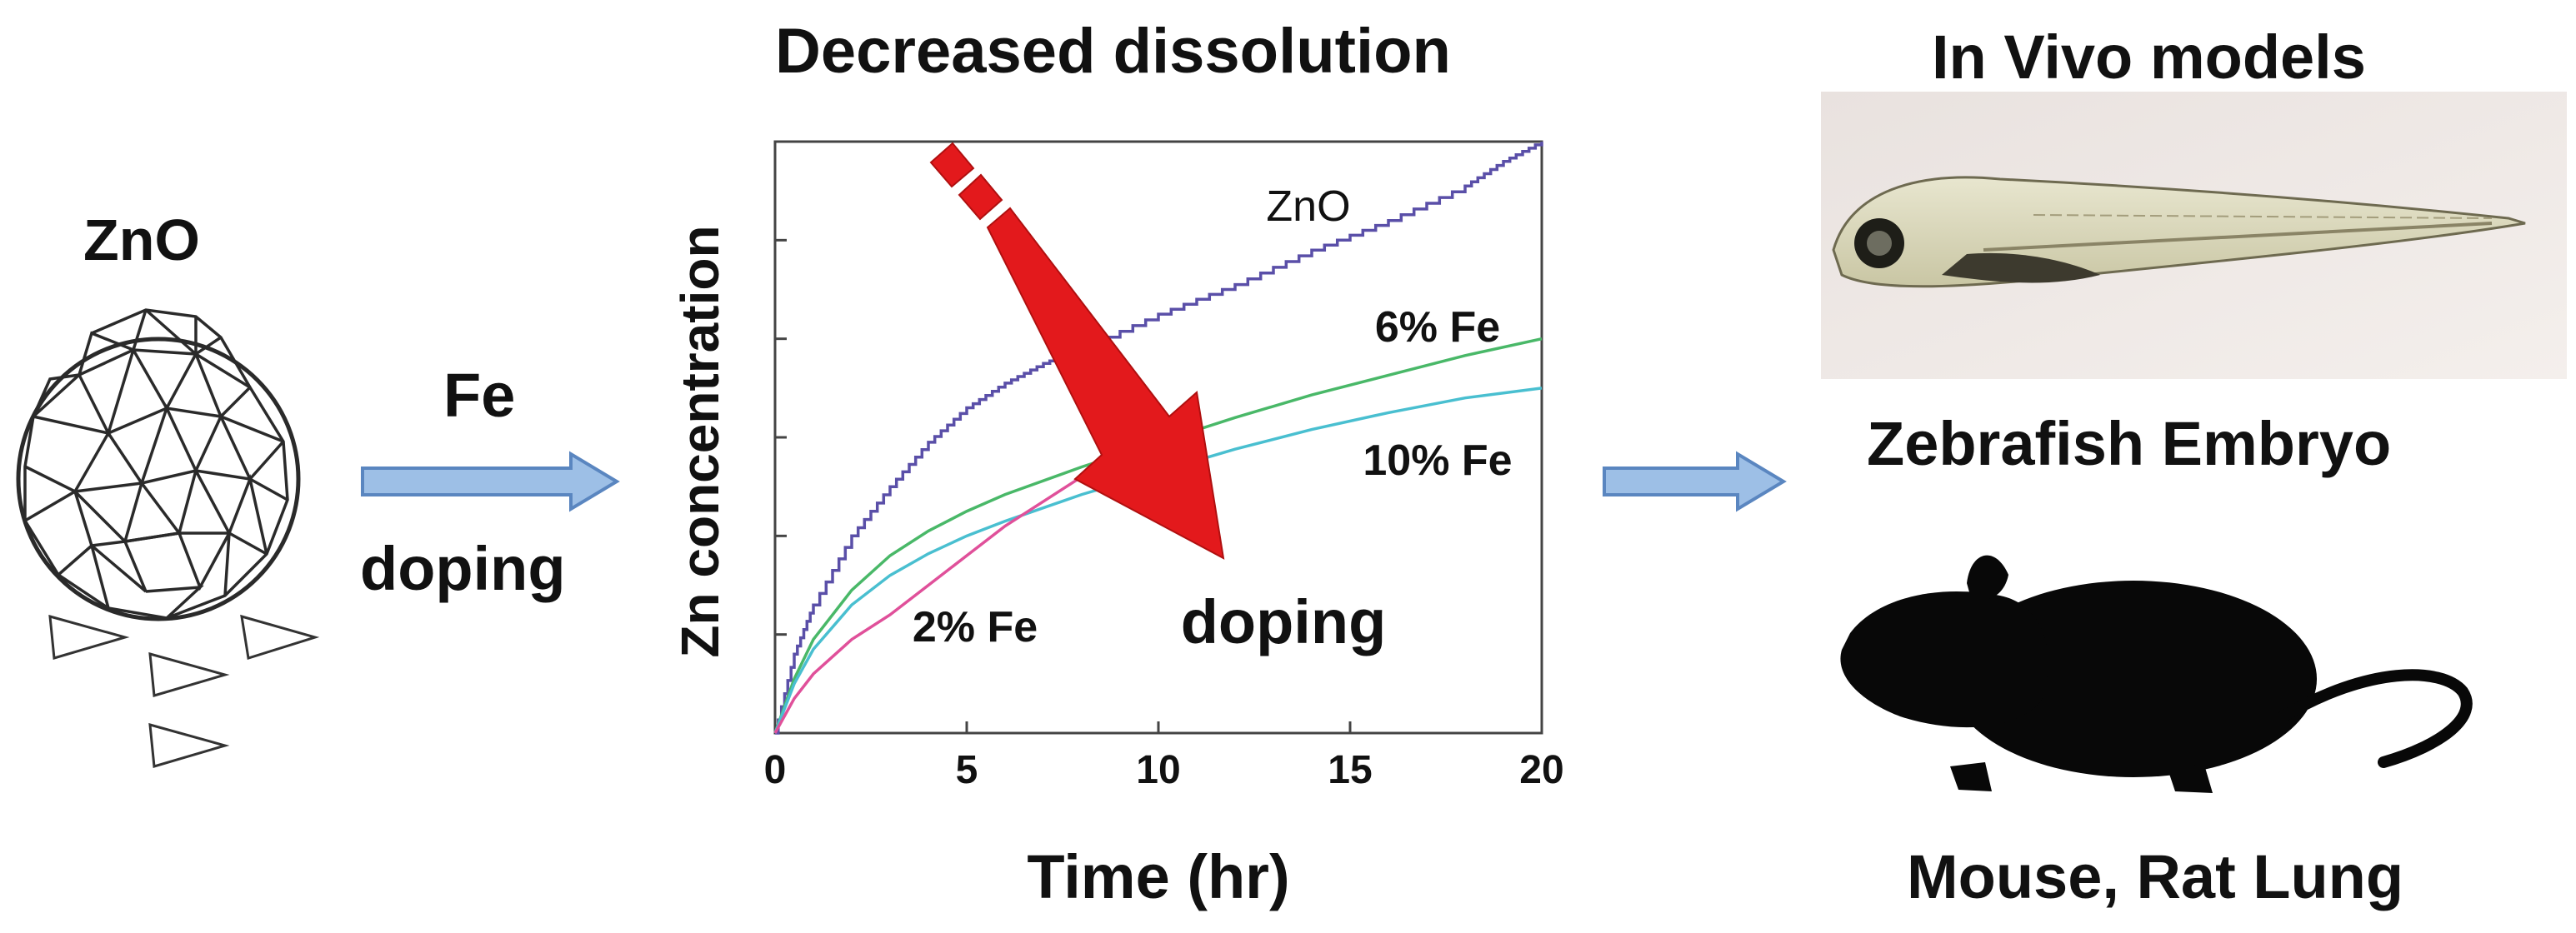 This screenshot has height=933, width=2576. I want to click on x-tick-label: 0, so click(776, 770).